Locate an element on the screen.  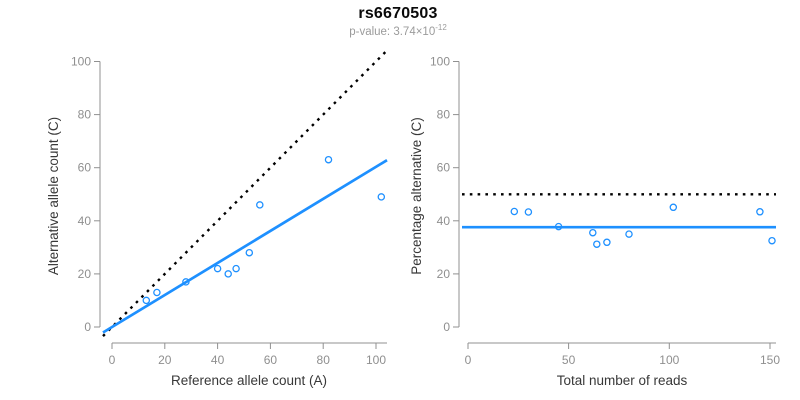
y-axis-label-left: Alternative allele count (C) is located at coordinates (53, 196).